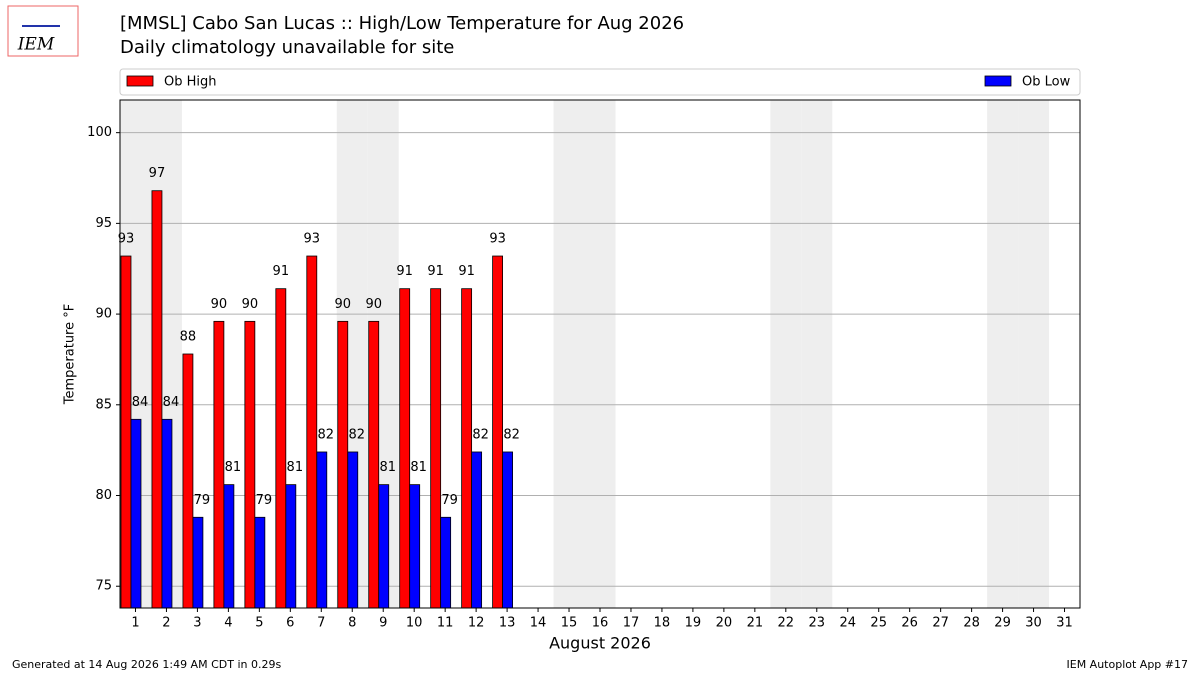  I want to click on x-tick-label: 18, so click(662, 623).